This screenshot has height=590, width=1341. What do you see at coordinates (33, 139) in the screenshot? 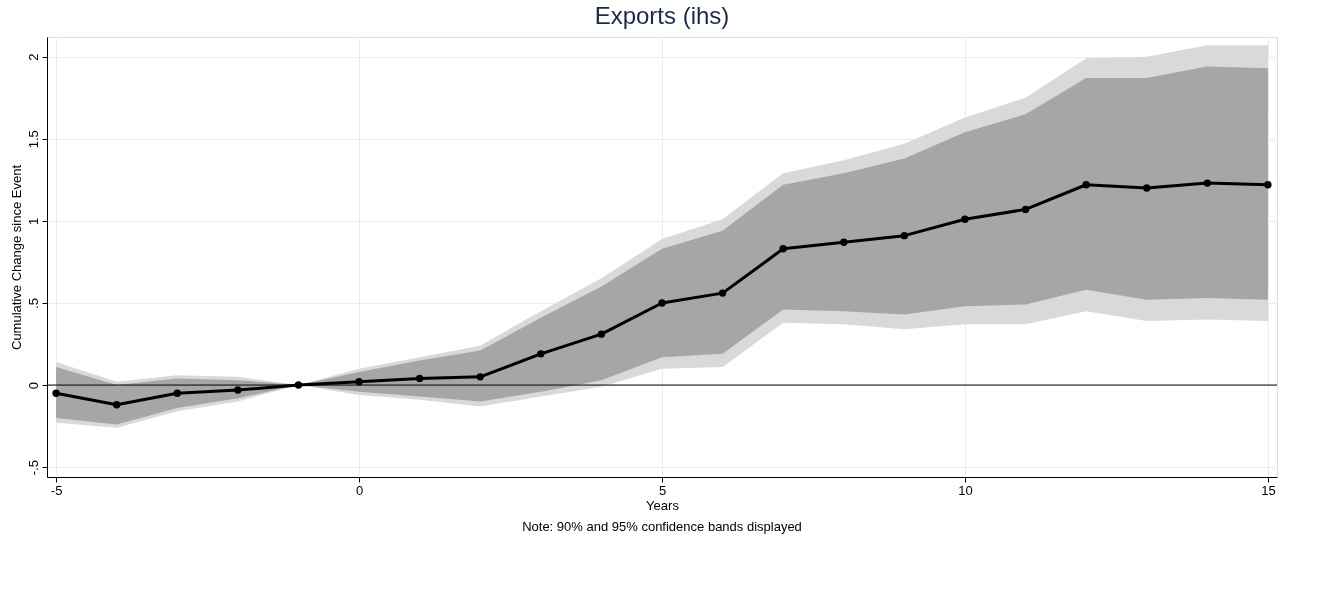
I see `y-tick-label: 1.5` at bounding box center [33, 139].